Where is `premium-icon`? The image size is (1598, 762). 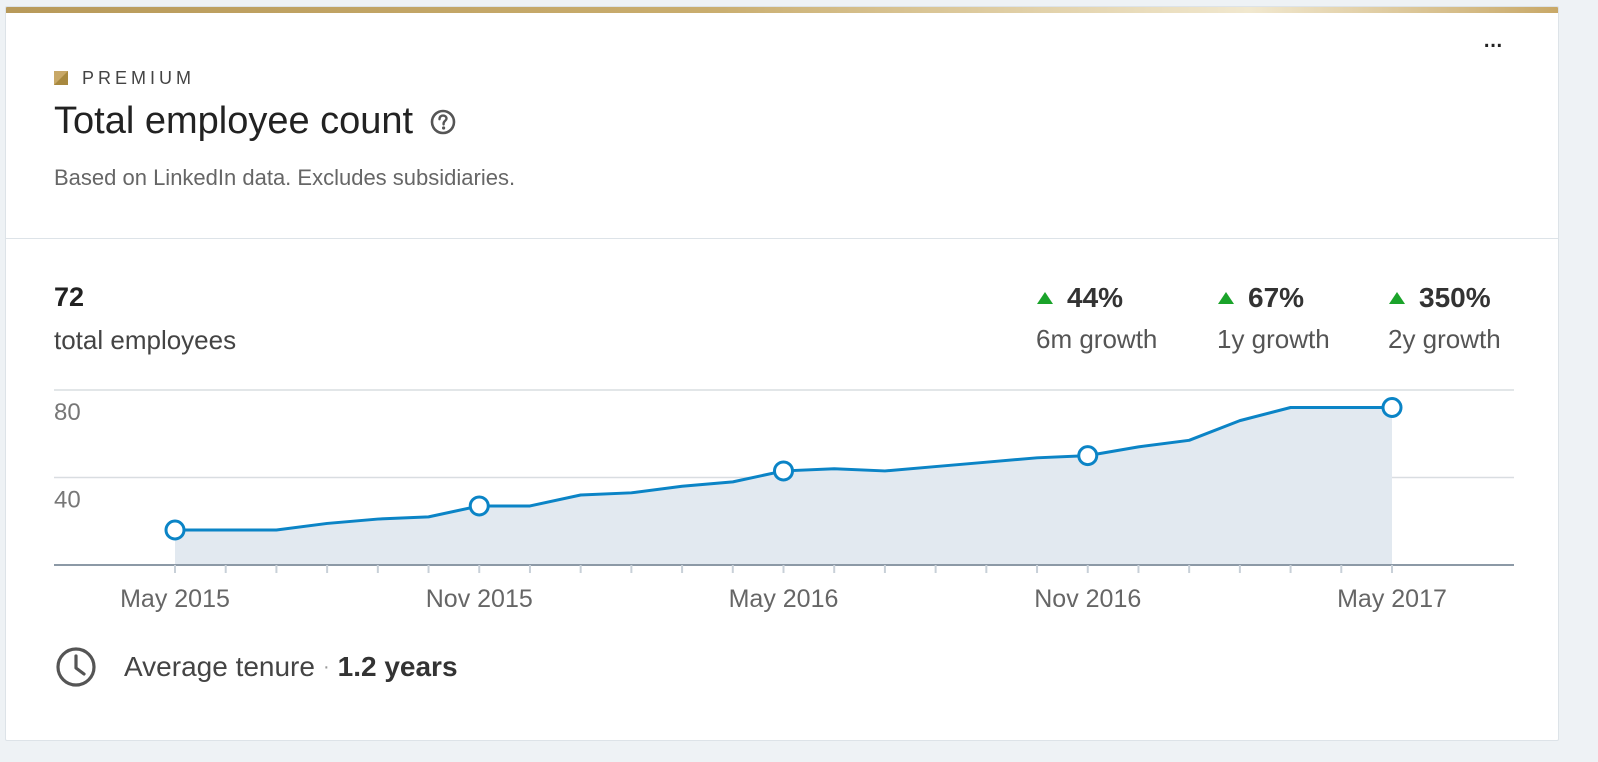
premium-icon is located at coordinates (61, 78).